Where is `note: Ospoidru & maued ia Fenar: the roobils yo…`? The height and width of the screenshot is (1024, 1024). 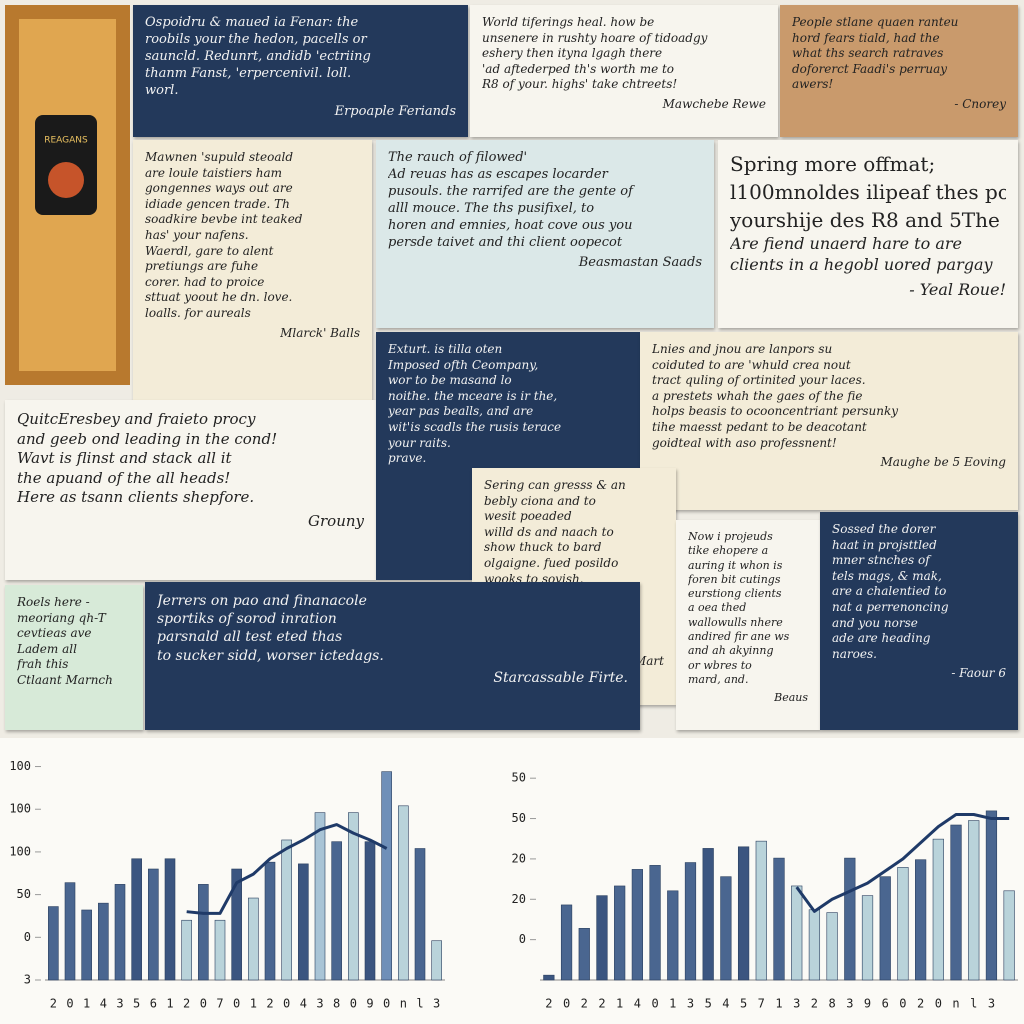 note: Ospoidru & maued ia Fenar: the roobils yo… is located at coordinates (300, 71).